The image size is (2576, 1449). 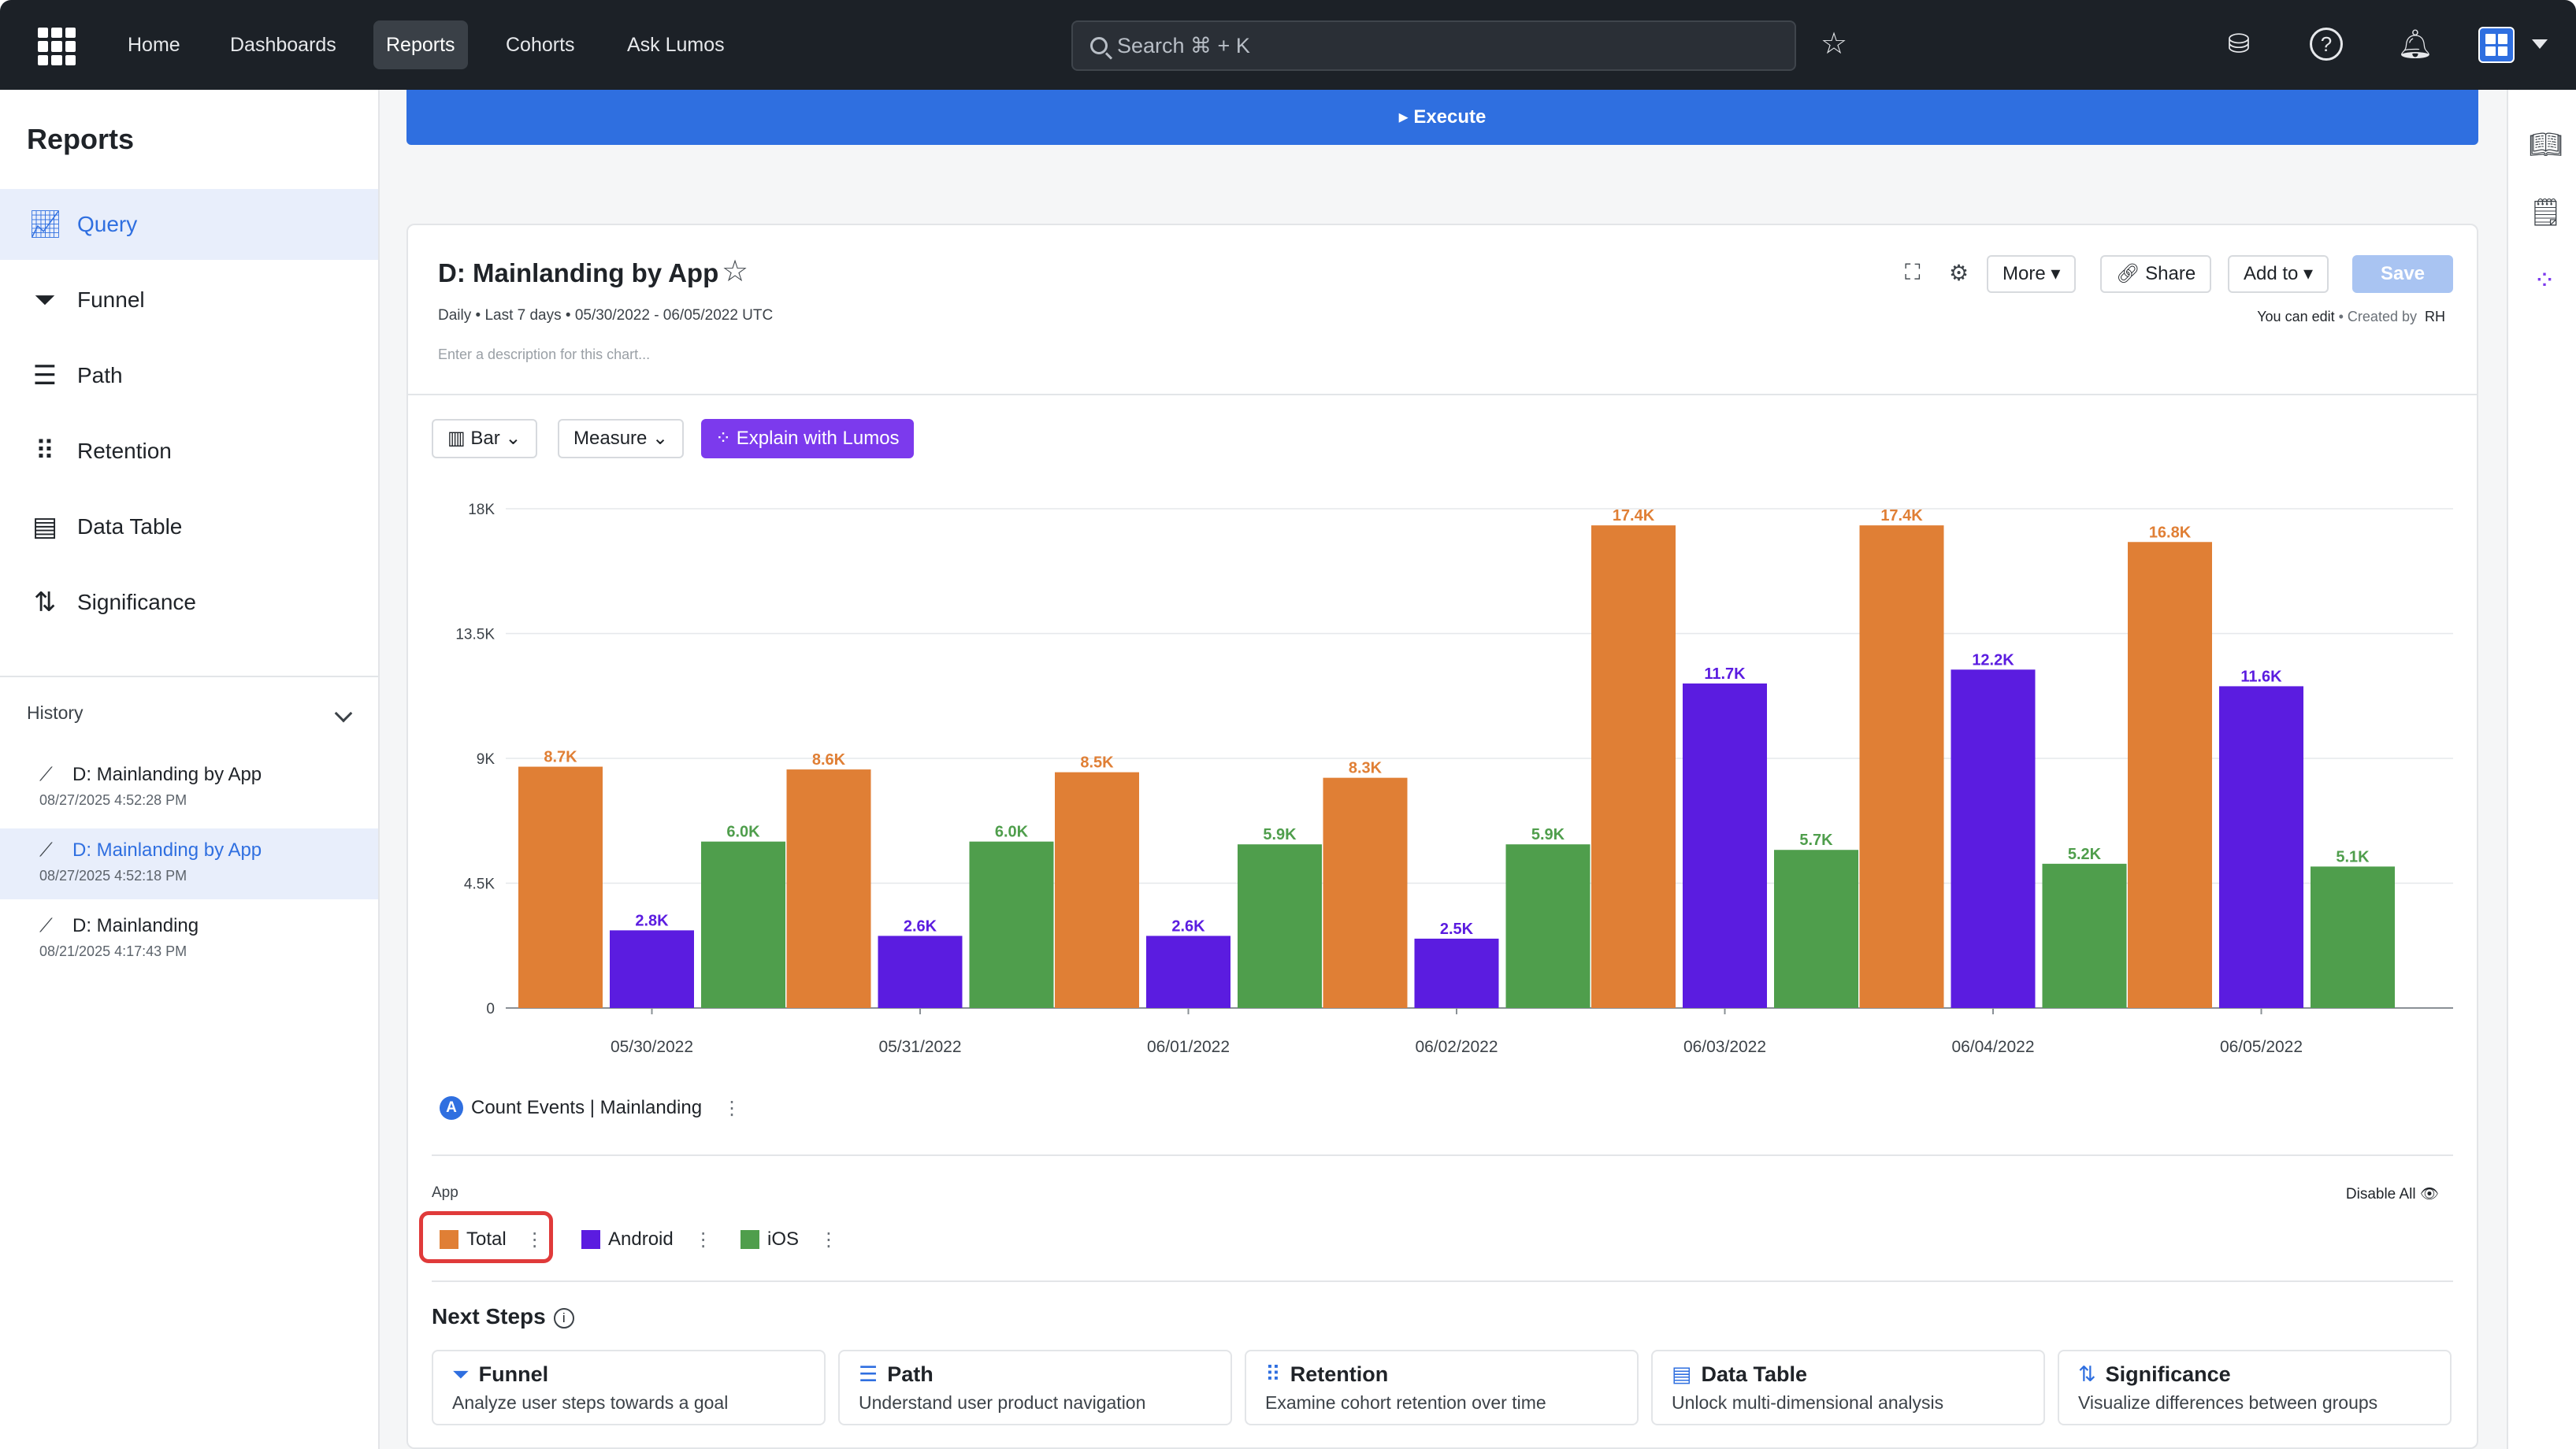 I want to click on execute-button: ▸ Execute, so click(x=1442, y=117).